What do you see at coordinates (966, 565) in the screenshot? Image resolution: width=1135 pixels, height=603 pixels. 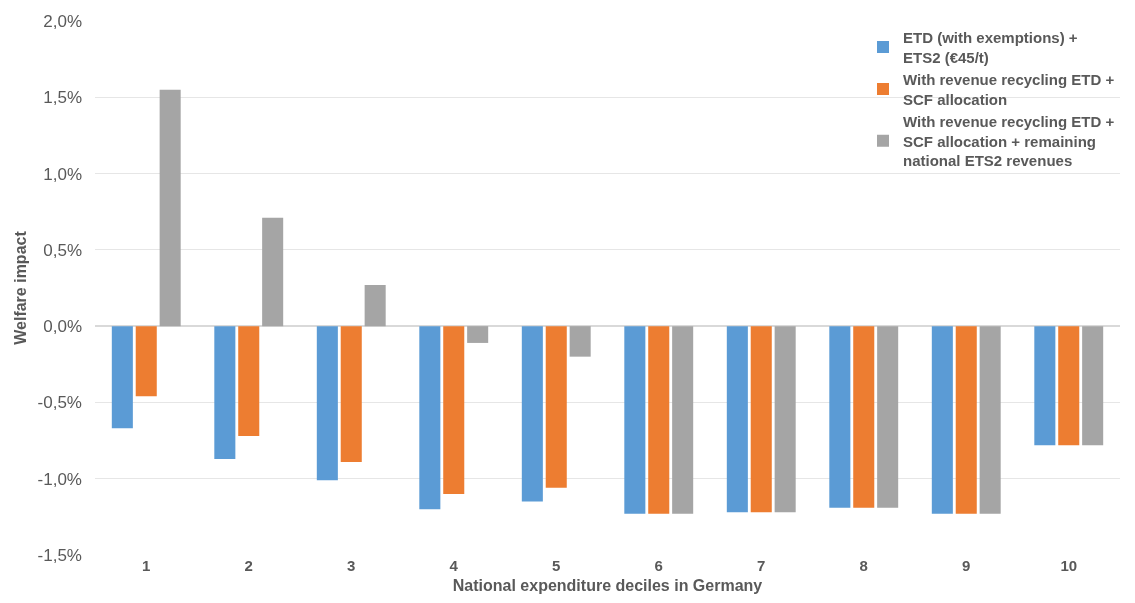 I see `x-tick-label: 9` at bounding box center [966, 565].